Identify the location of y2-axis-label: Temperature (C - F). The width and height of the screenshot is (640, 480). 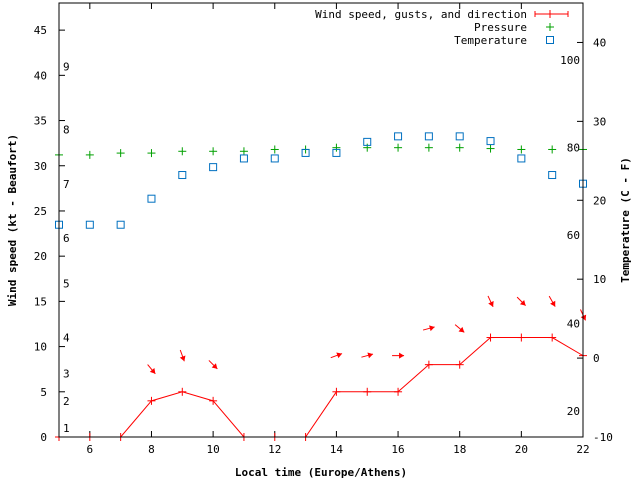
(625, 220).